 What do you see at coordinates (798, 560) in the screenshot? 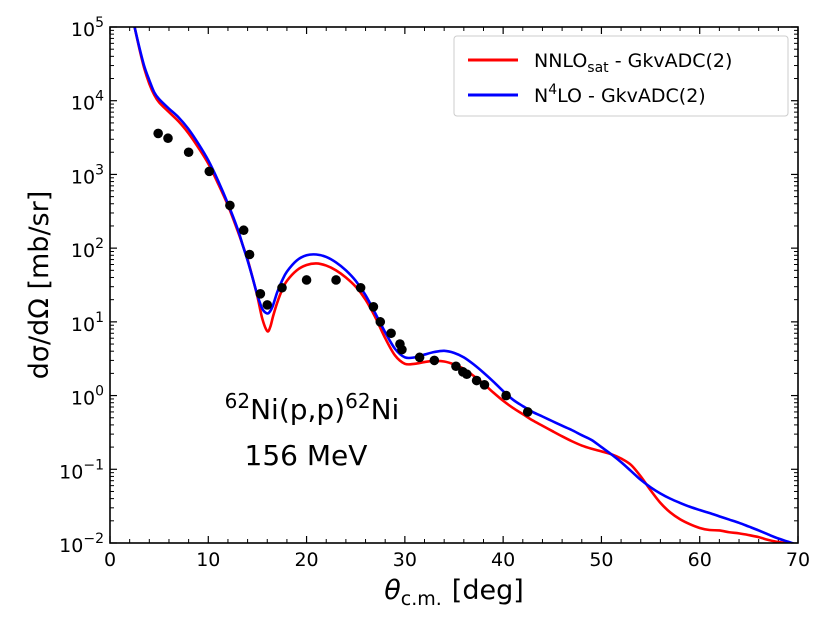
I see `x-tick-label: 70` at bounding box center [798, 560].